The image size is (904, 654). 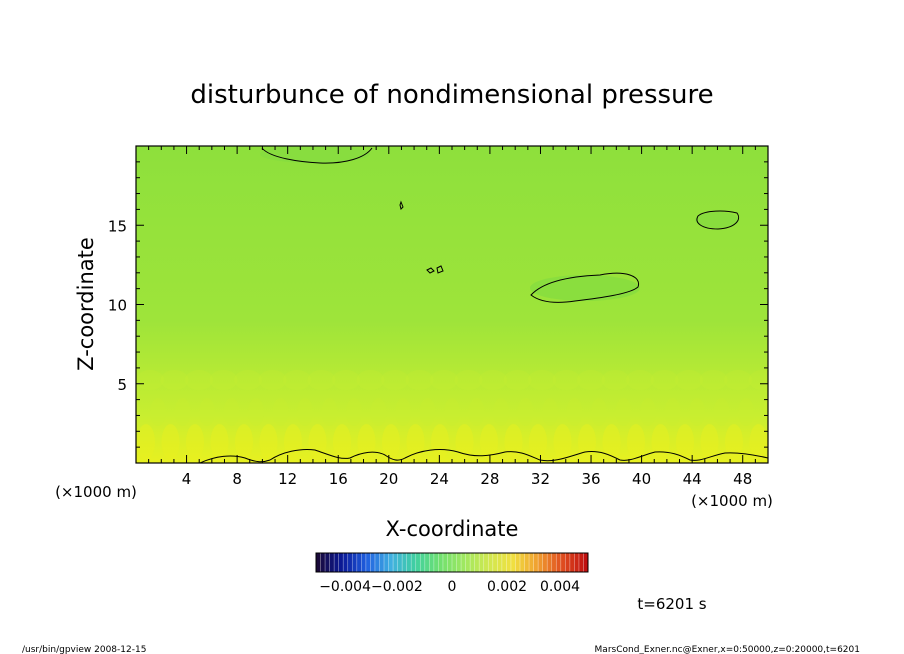 I want to click on colorbar-label-0002: 0.002, so click(x=507, y=587).